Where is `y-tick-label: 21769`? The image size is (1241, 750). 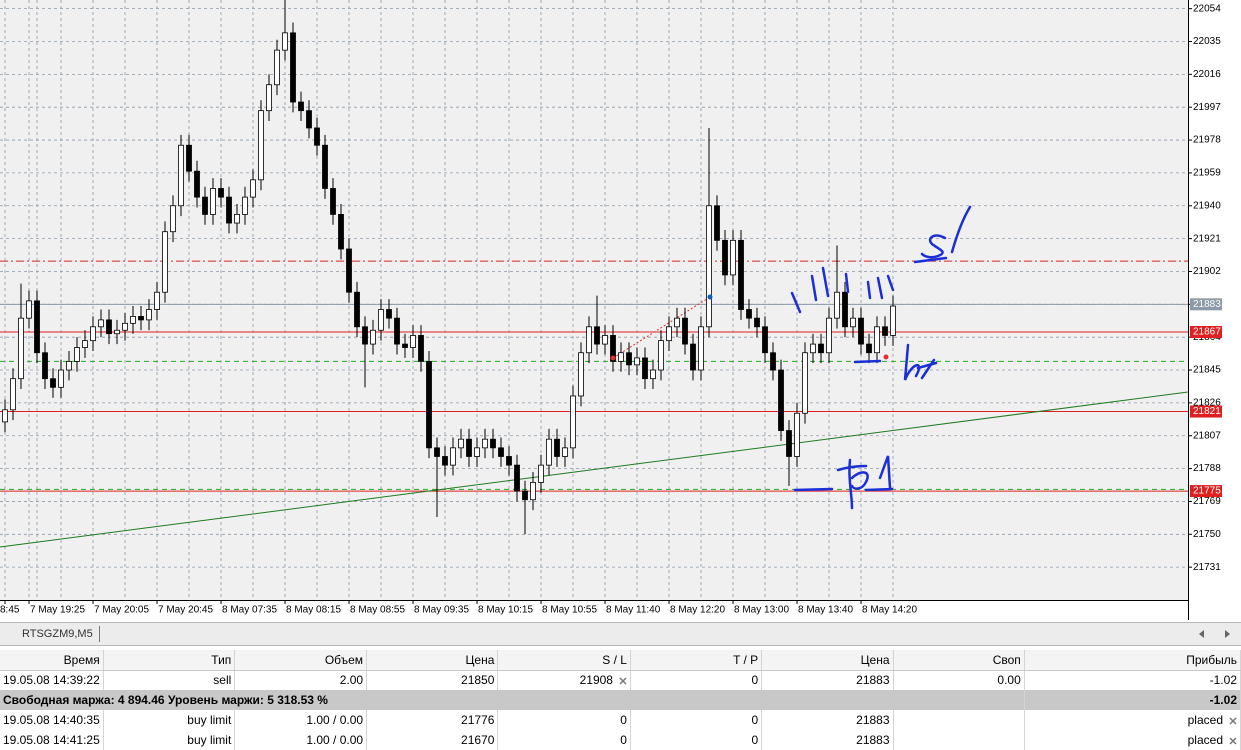
y-tick-label: 21769 is located at coordinates (1207, 501).